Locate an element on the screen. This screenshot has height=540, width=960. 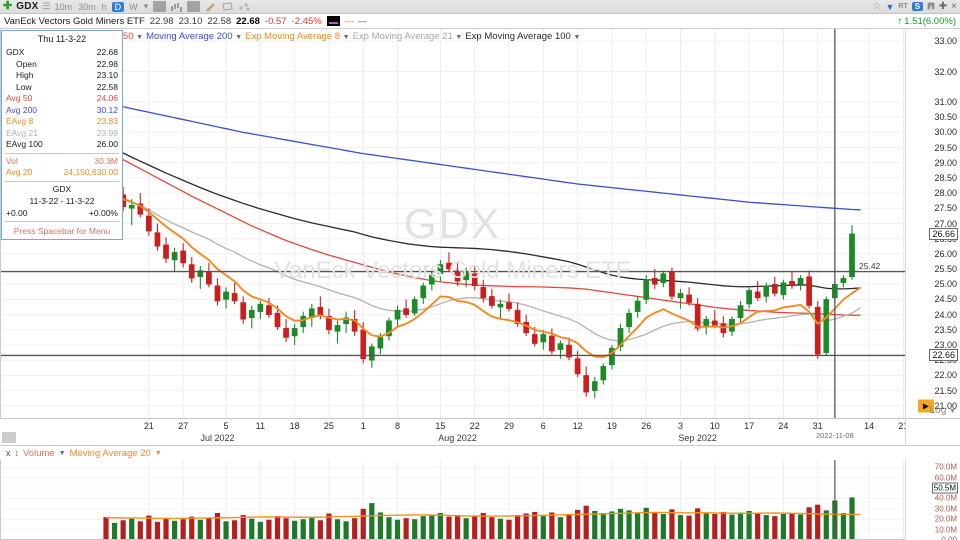
date-tick: 11 is located at coordinates (260, 426).